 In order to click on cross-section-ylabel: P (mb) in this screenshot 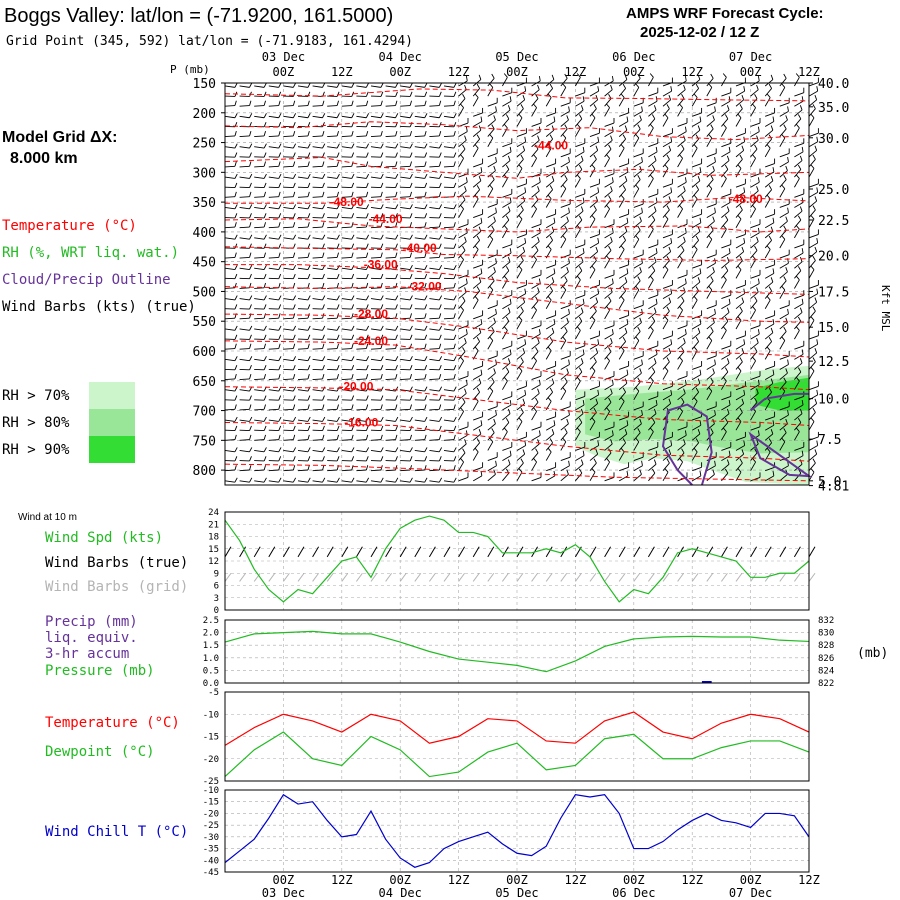, I will do `click(190, 69)`.